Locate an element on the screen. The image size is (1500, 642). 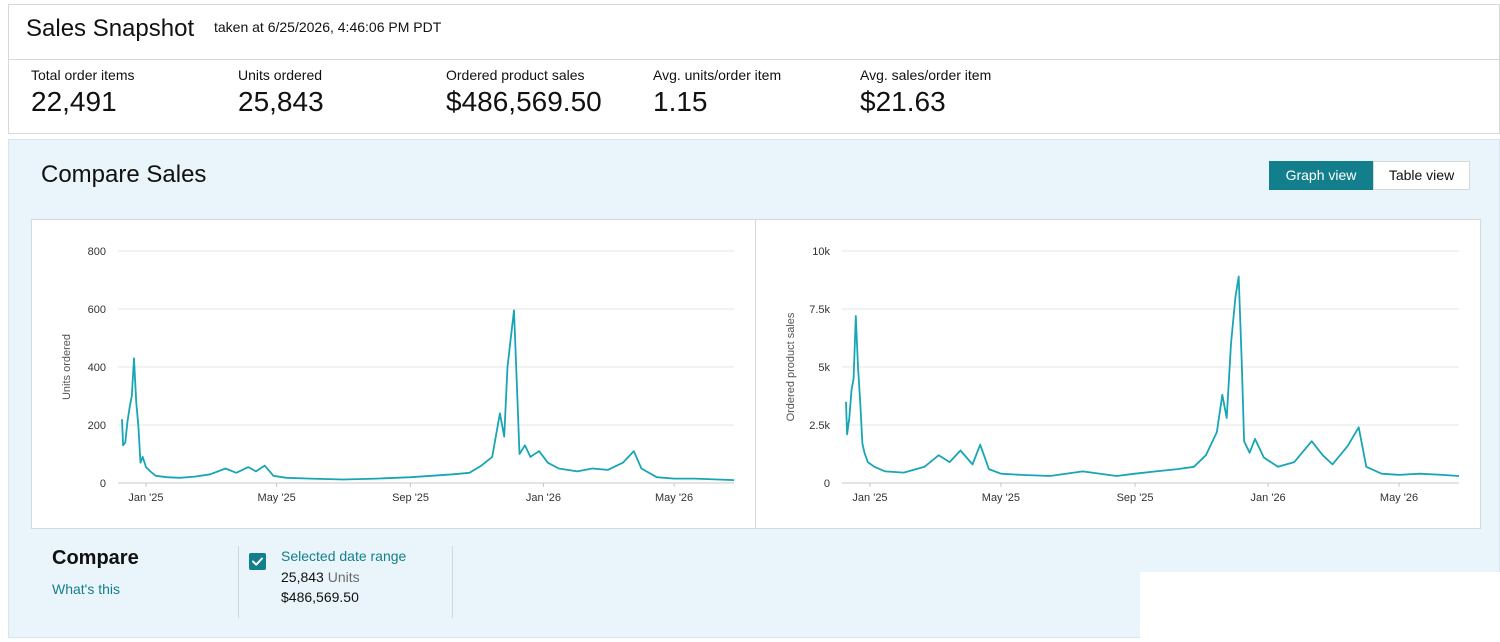
y-tick-label: 400 is located at coordinates (97, 368).